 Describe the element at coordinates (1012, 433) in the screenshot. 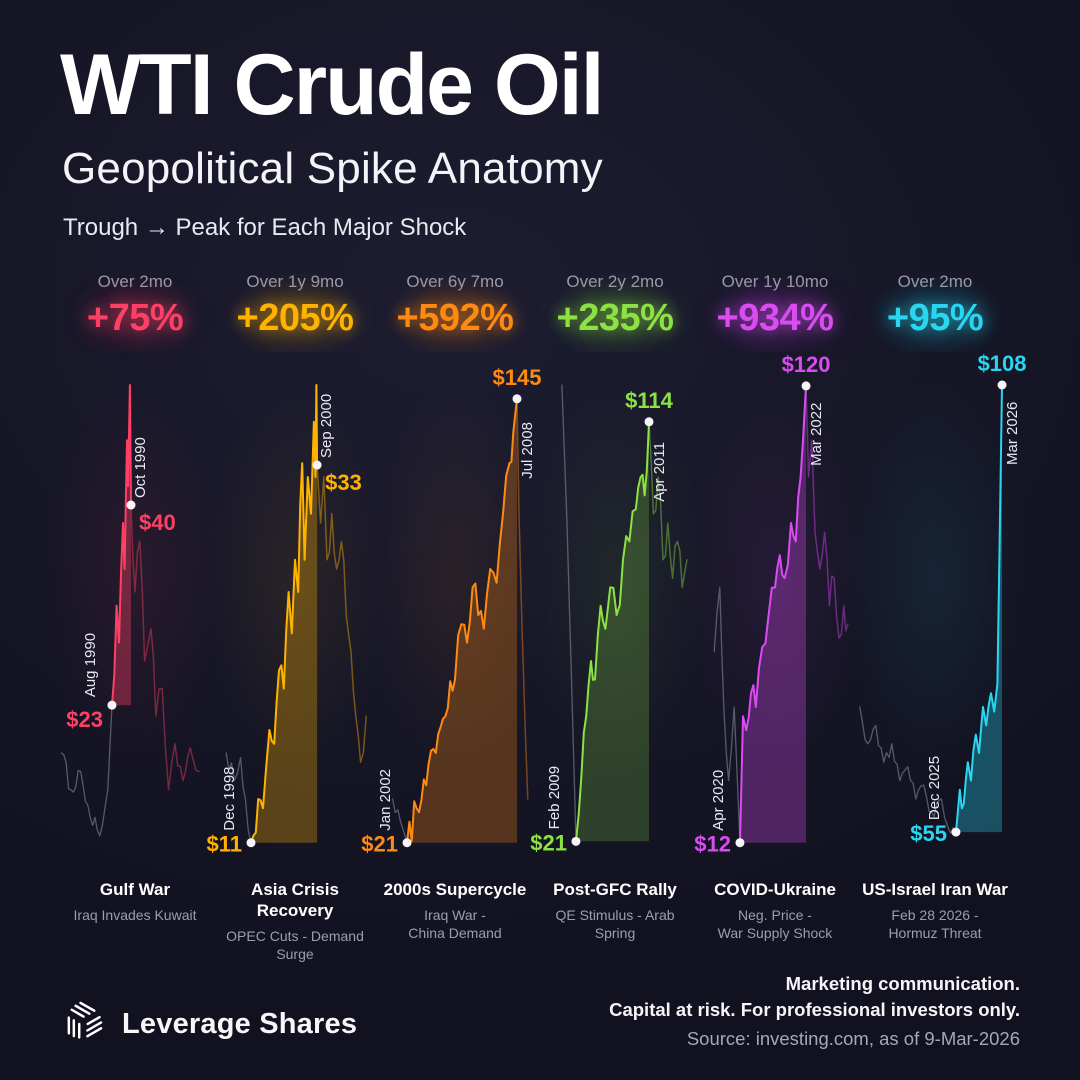

I see `svg-text: Mar 2026` at that location.